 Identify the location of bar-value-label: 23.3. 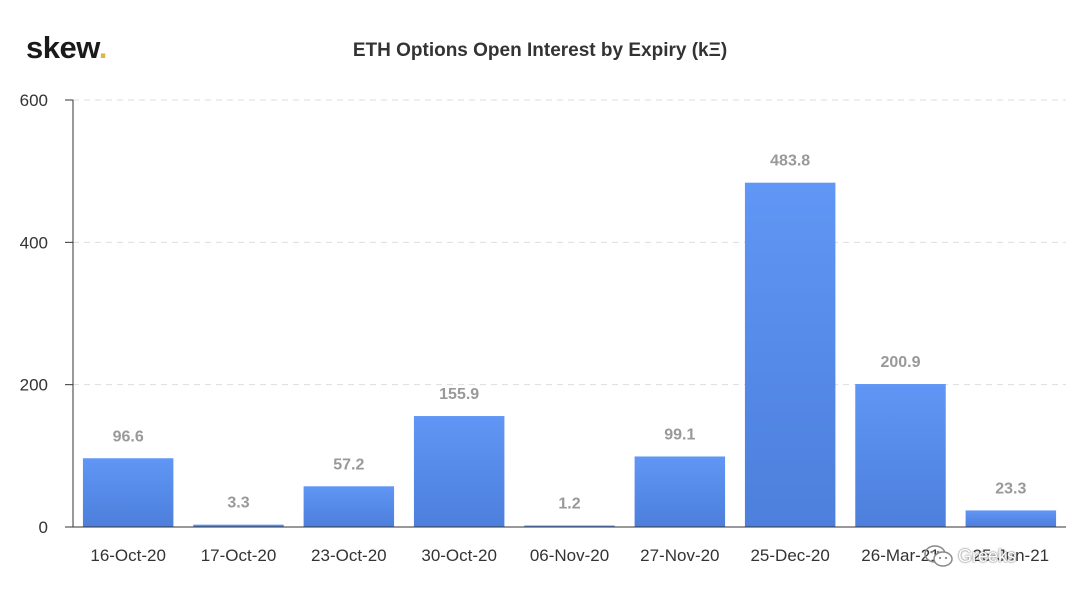
(1010, 488).